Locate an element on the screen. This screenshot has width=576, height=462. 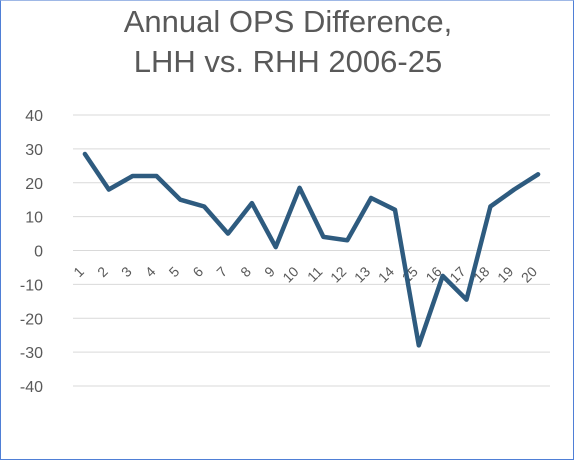
y-tick-label: 0 is located at coordinates (38, 252).